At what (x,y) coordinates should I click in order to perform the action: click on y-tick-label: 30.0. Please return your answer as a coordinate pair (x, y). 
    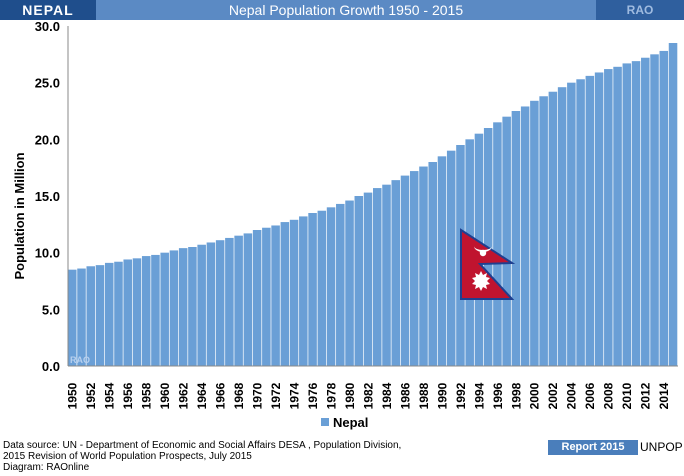
    Looking at the image, I should click on (47, 27).